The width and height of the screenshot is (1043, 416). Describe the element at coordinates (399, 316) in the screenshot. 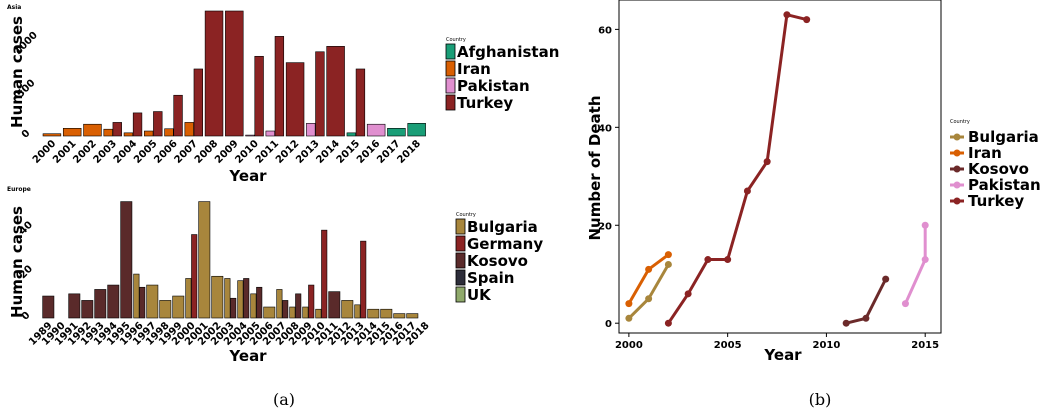

I see `europe-bar-2016-bulgaria` at that location.